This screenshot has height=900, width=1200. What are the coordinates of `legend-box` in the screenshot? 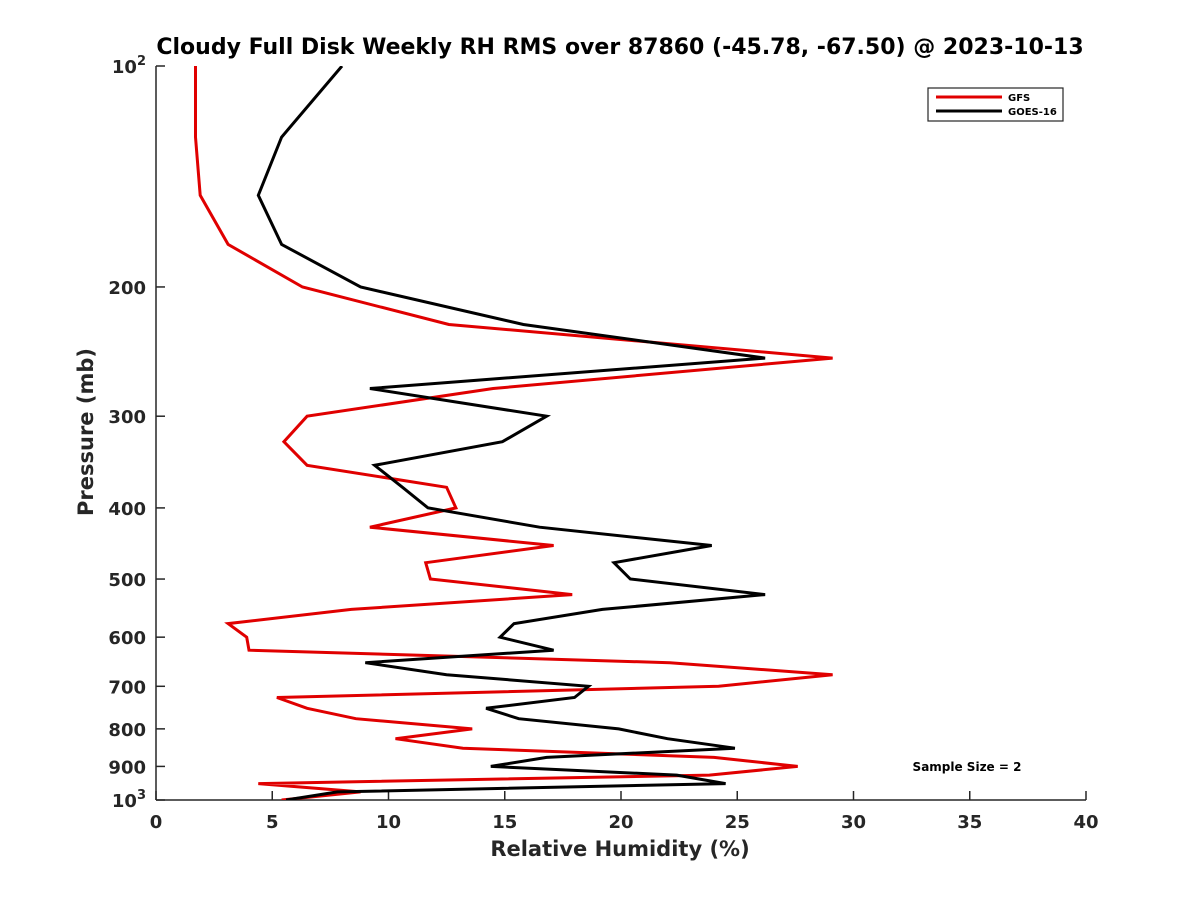 It's located at (995, 104).